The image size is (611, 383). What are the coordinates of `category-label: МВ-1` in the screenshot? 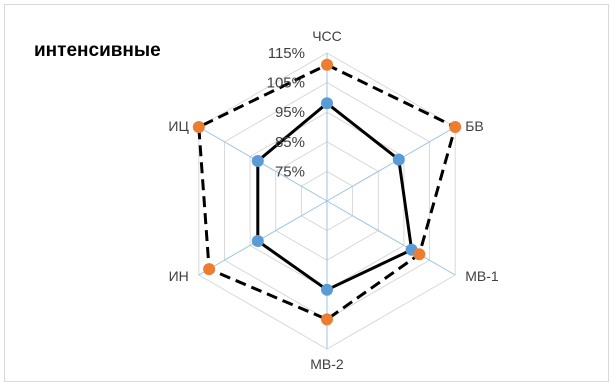 It's located at (482, 276).